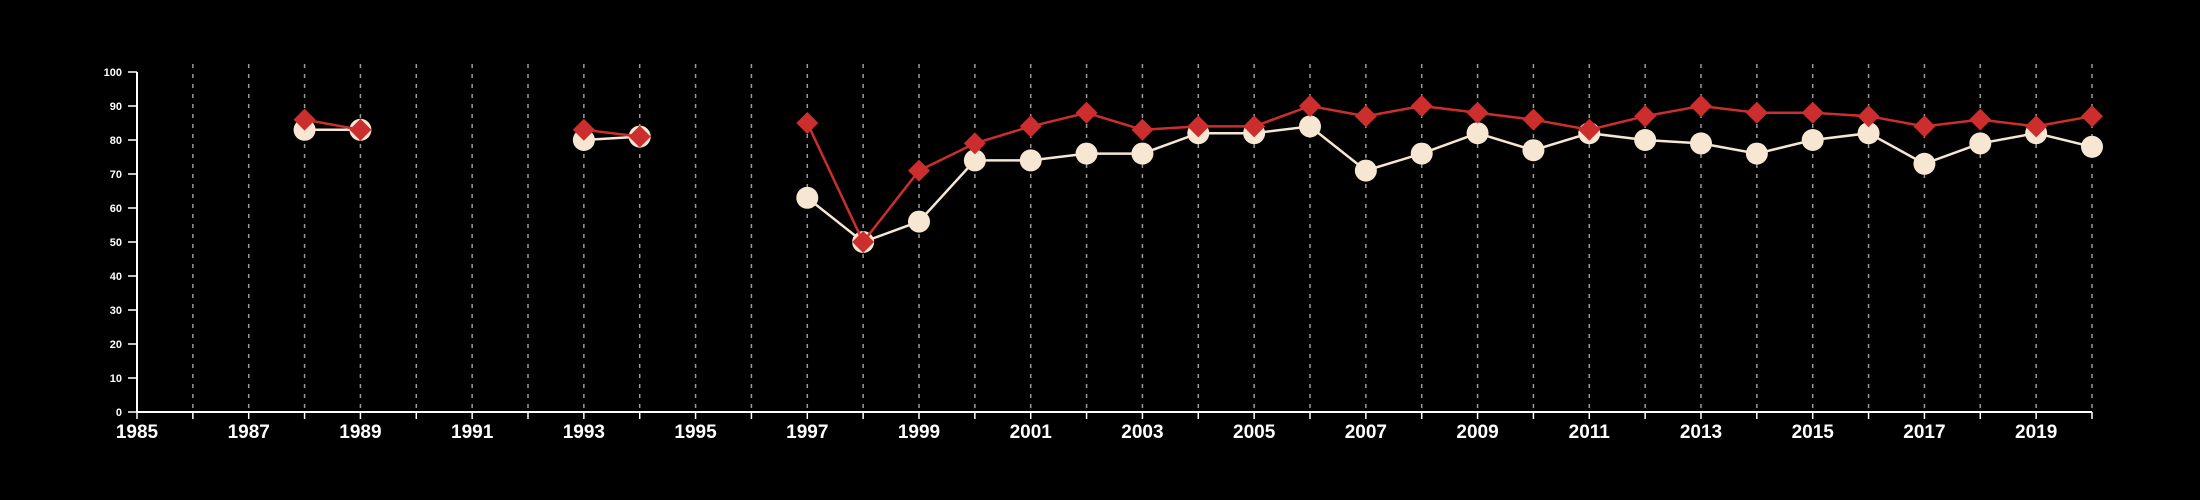 The image size is (2200, 500). What do you see at coordinates (695, 432) in the screenshot?
I see `x-tick-label: 1995` at bounding box center [695, 432].